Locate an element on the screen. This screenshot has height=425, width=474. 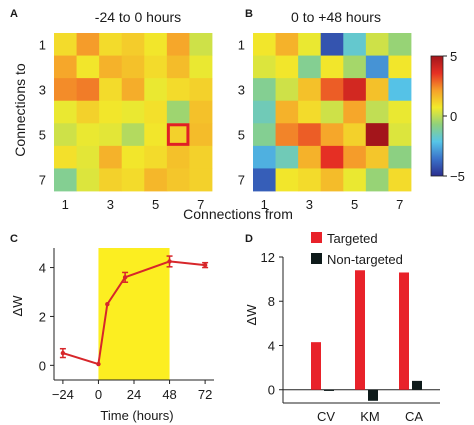
x-tick-label: 0 is located at coordinates (98, 394).